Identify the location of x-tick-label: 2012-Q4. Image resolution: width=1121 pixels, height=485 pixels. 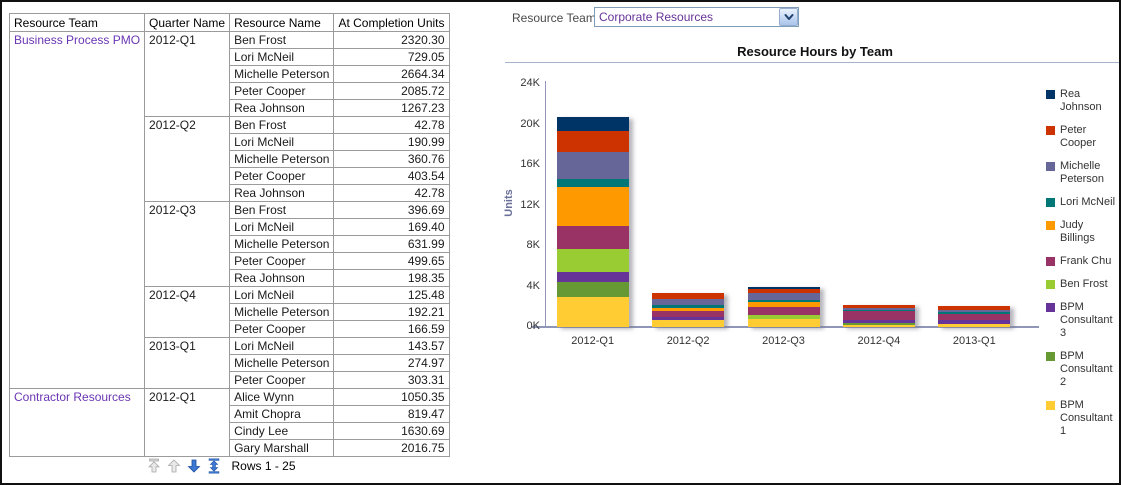
(879, 341).